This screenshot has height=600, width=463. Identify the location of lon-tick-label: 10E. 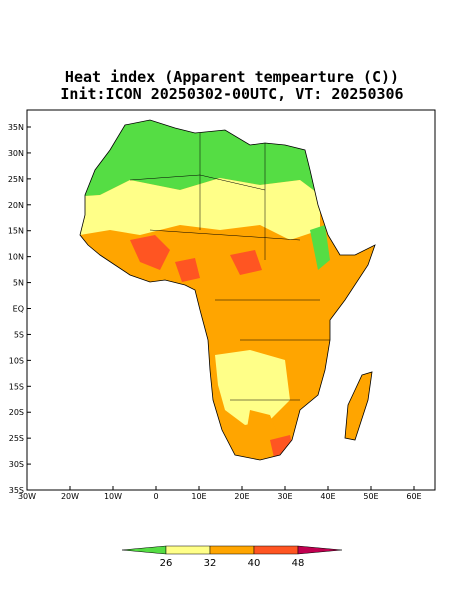
(198, 496).